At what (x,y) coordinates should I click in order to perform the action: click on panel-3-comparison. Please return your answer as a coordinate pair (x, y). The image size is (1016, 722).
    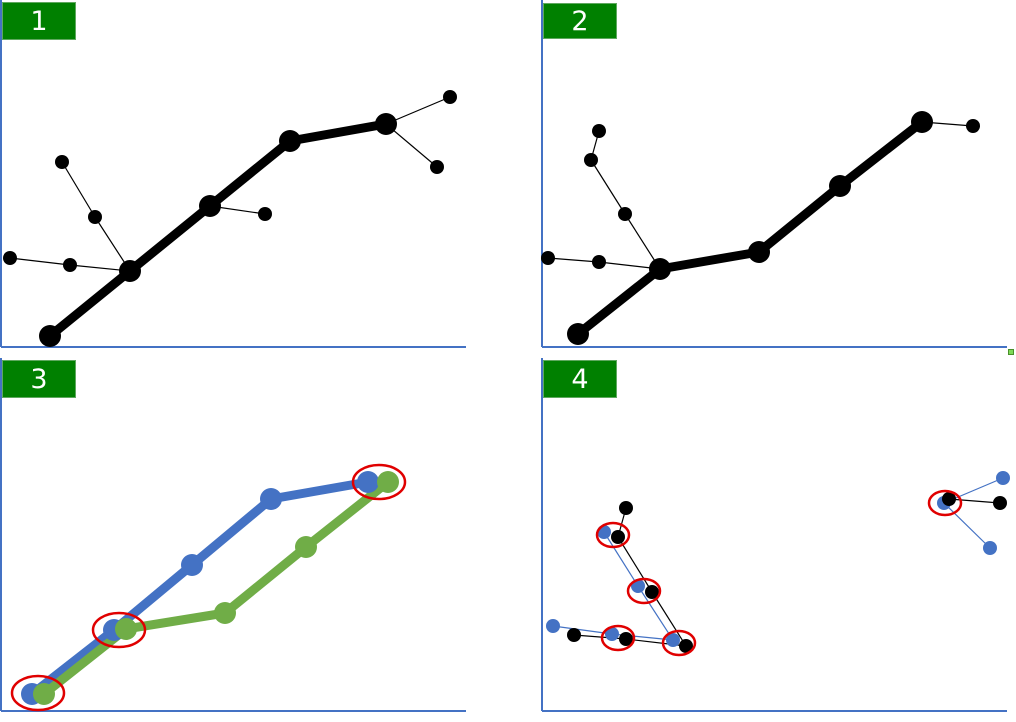
    Looking at the image, I should click on (208, 587).